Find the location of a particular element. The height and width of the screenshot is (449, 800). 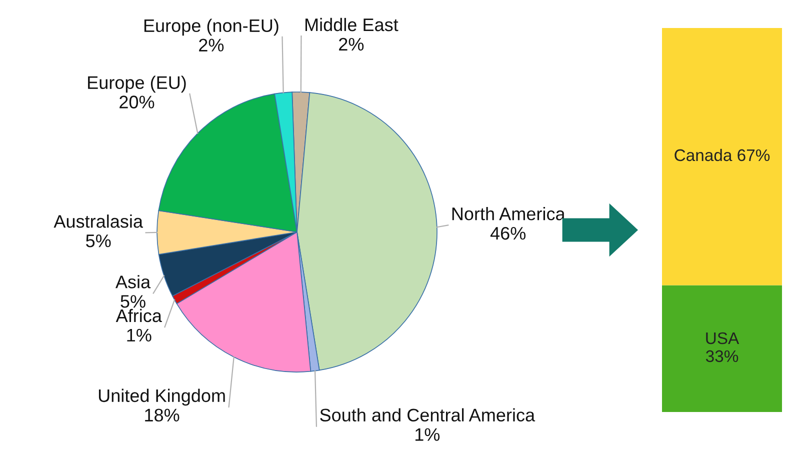

slice-label: Asia is located at coordinates (133, 281).